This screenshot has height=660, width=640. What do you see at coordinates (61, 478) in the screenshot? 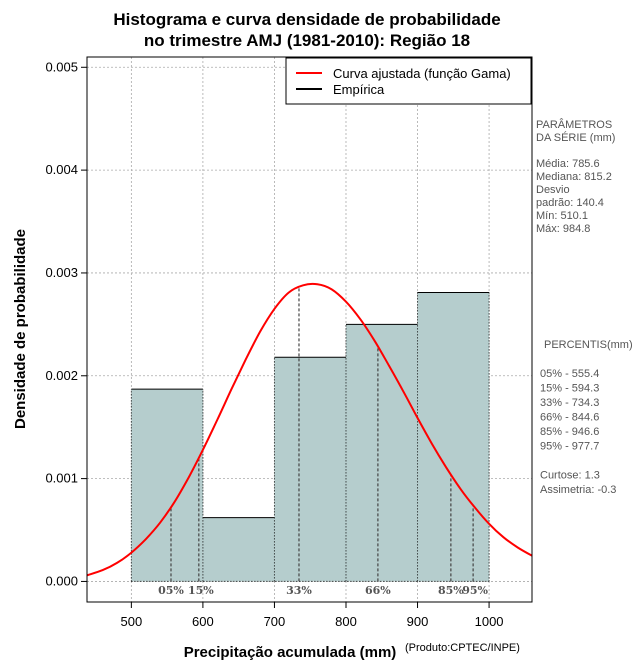
I see `y-tick-label-1: 0.001` at bounding box center [61, 478].